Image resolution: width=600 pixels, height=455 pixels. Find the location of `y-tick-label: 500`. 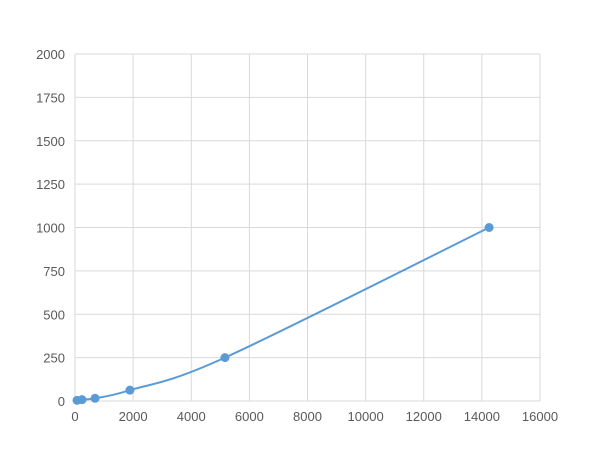

y-tick-label: 500 is located at coordinates (54, 314).